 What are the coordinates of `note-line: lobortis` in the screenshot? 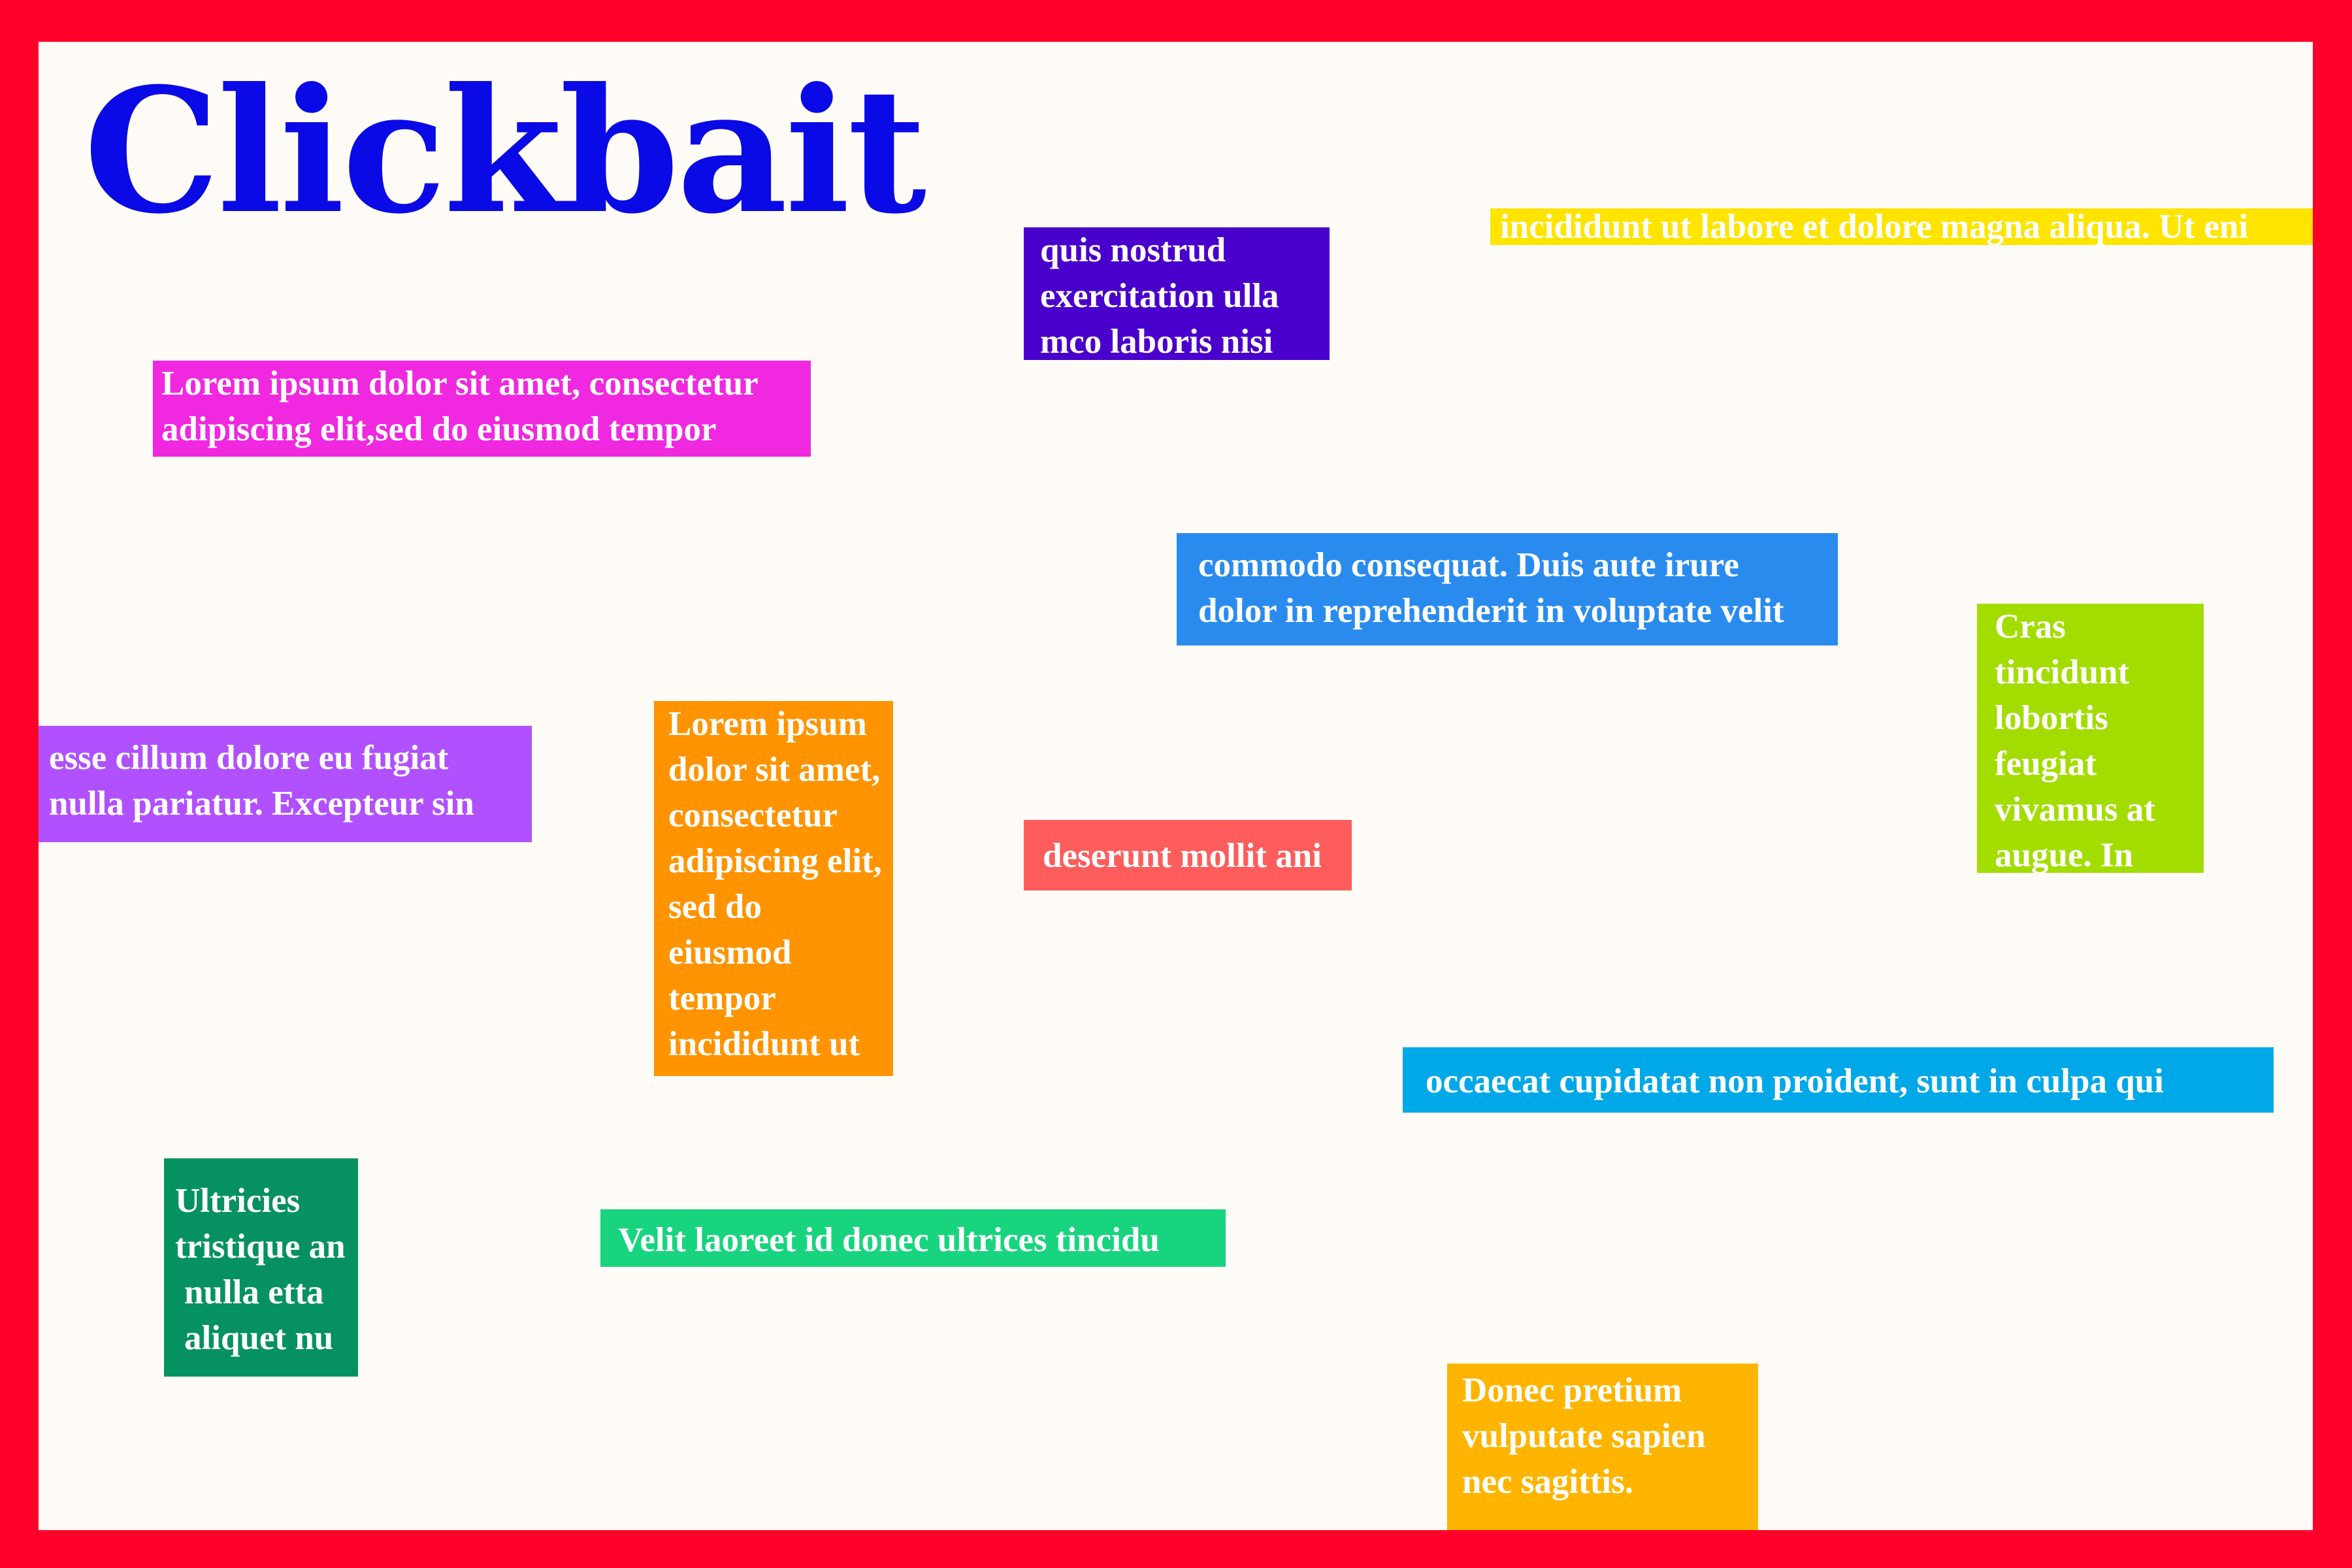 It's located at (2051, 718).